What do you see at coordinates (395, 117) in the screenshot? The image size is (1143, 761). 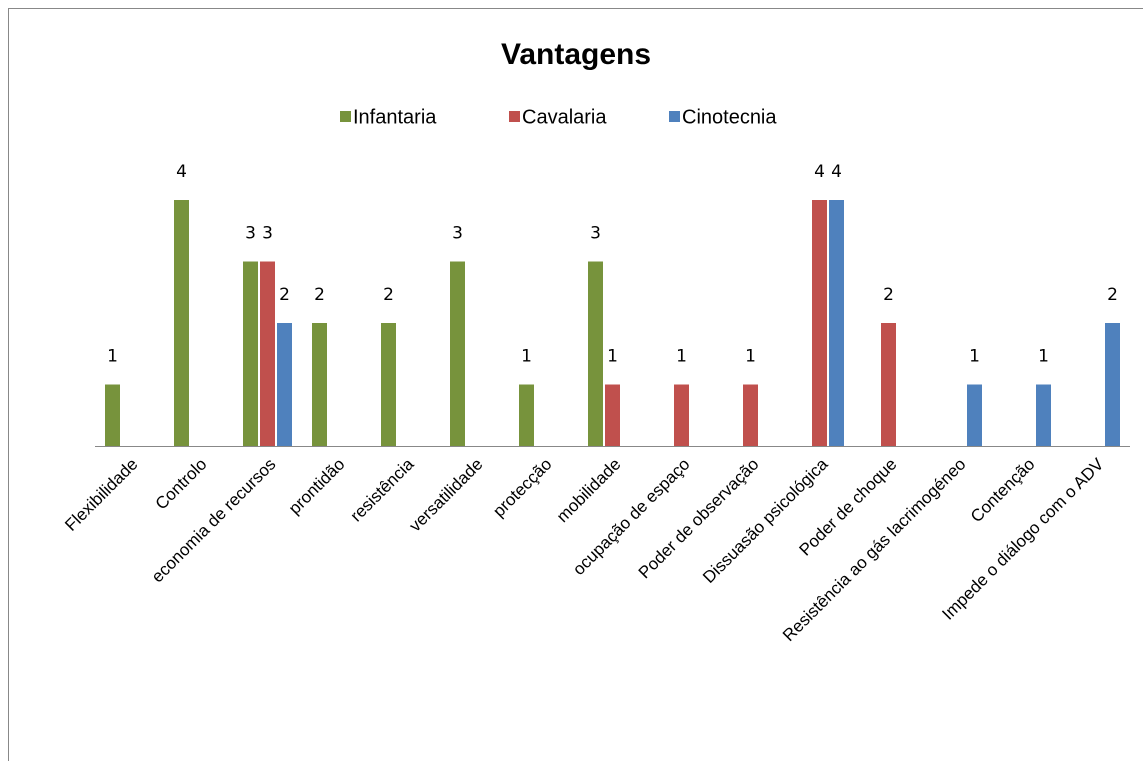 I see `legend-label: Infantaria` at bounding box center [395, 117].